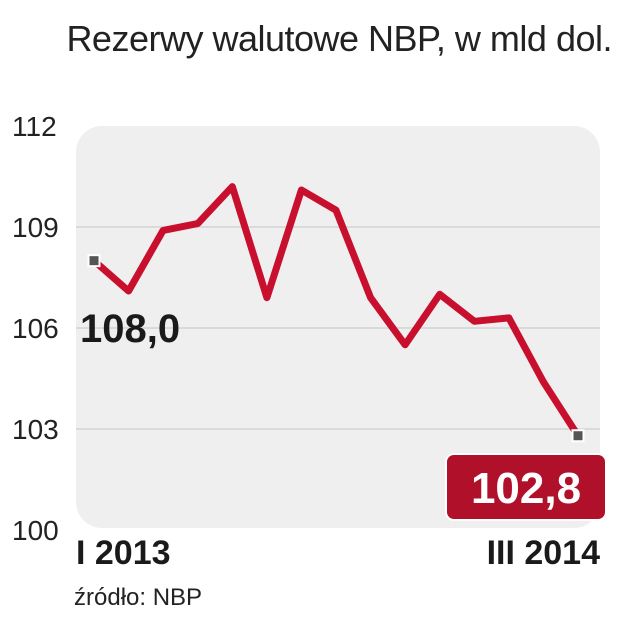  I want to click on x-tick-last: III 2014, so click(544, 553).